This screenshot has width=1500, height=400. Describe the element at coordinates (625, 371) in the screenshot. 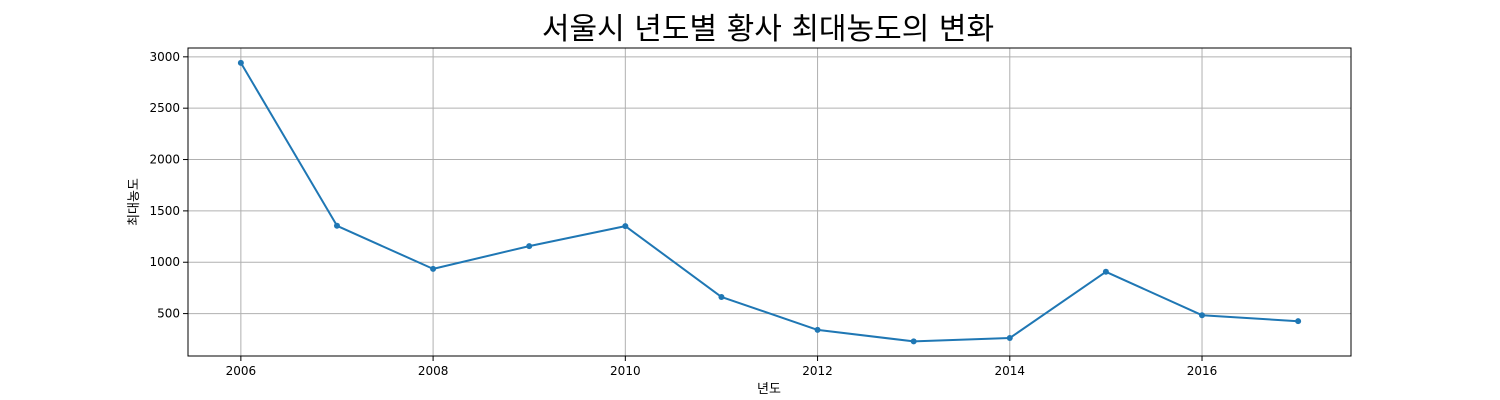

I see `x-tick-label: 2010` at that location.